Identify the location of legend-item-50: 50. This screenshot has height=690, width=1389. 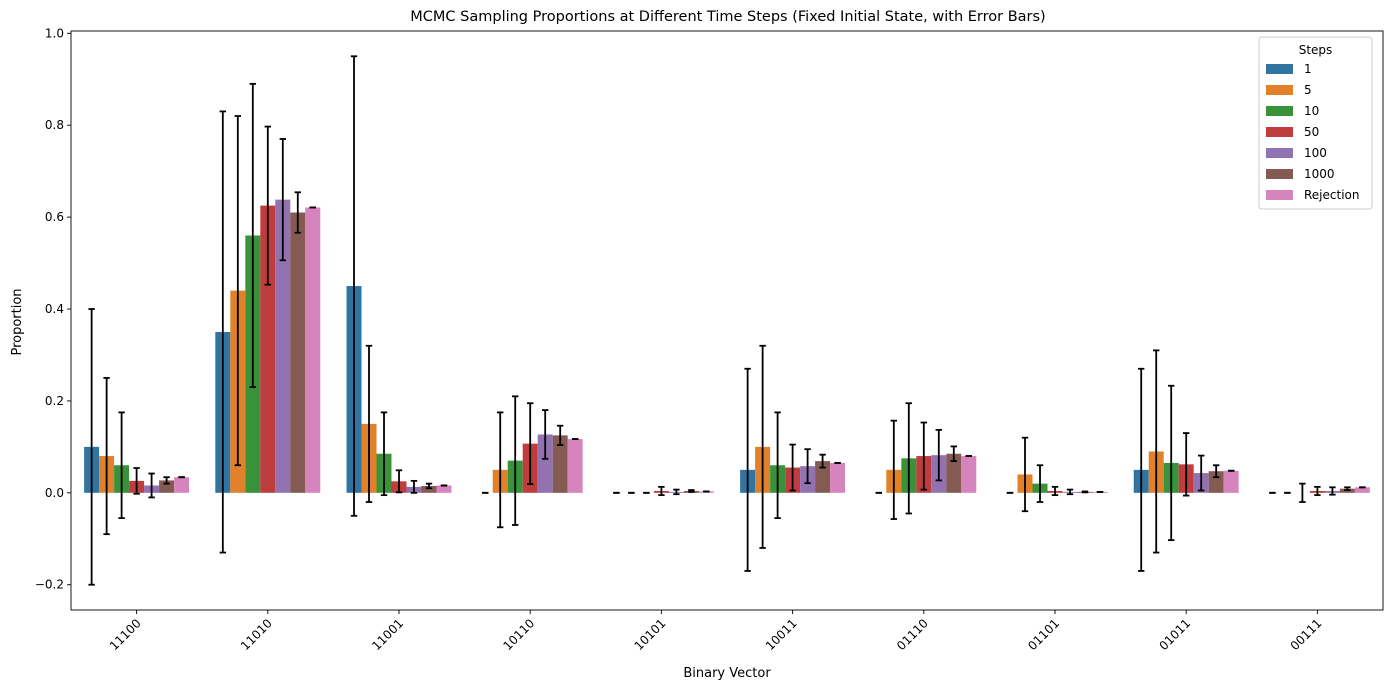
(1292, 132).